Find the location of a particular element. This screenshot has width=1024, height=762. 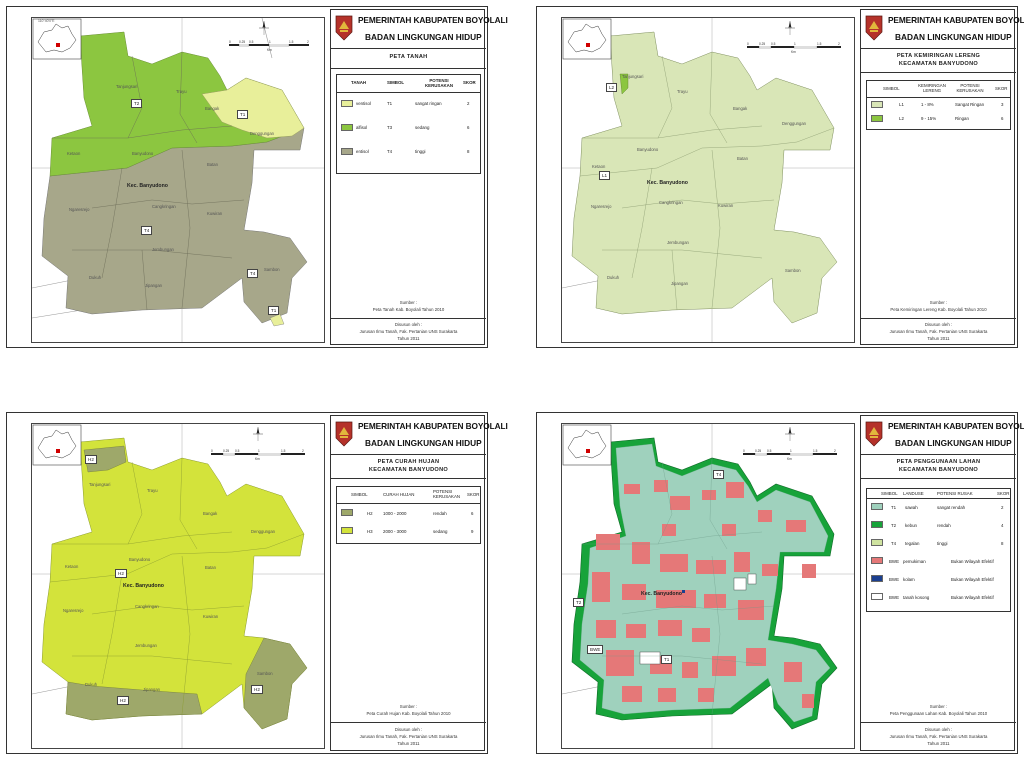

village-label: Batan is located at coordinates (742, 158).